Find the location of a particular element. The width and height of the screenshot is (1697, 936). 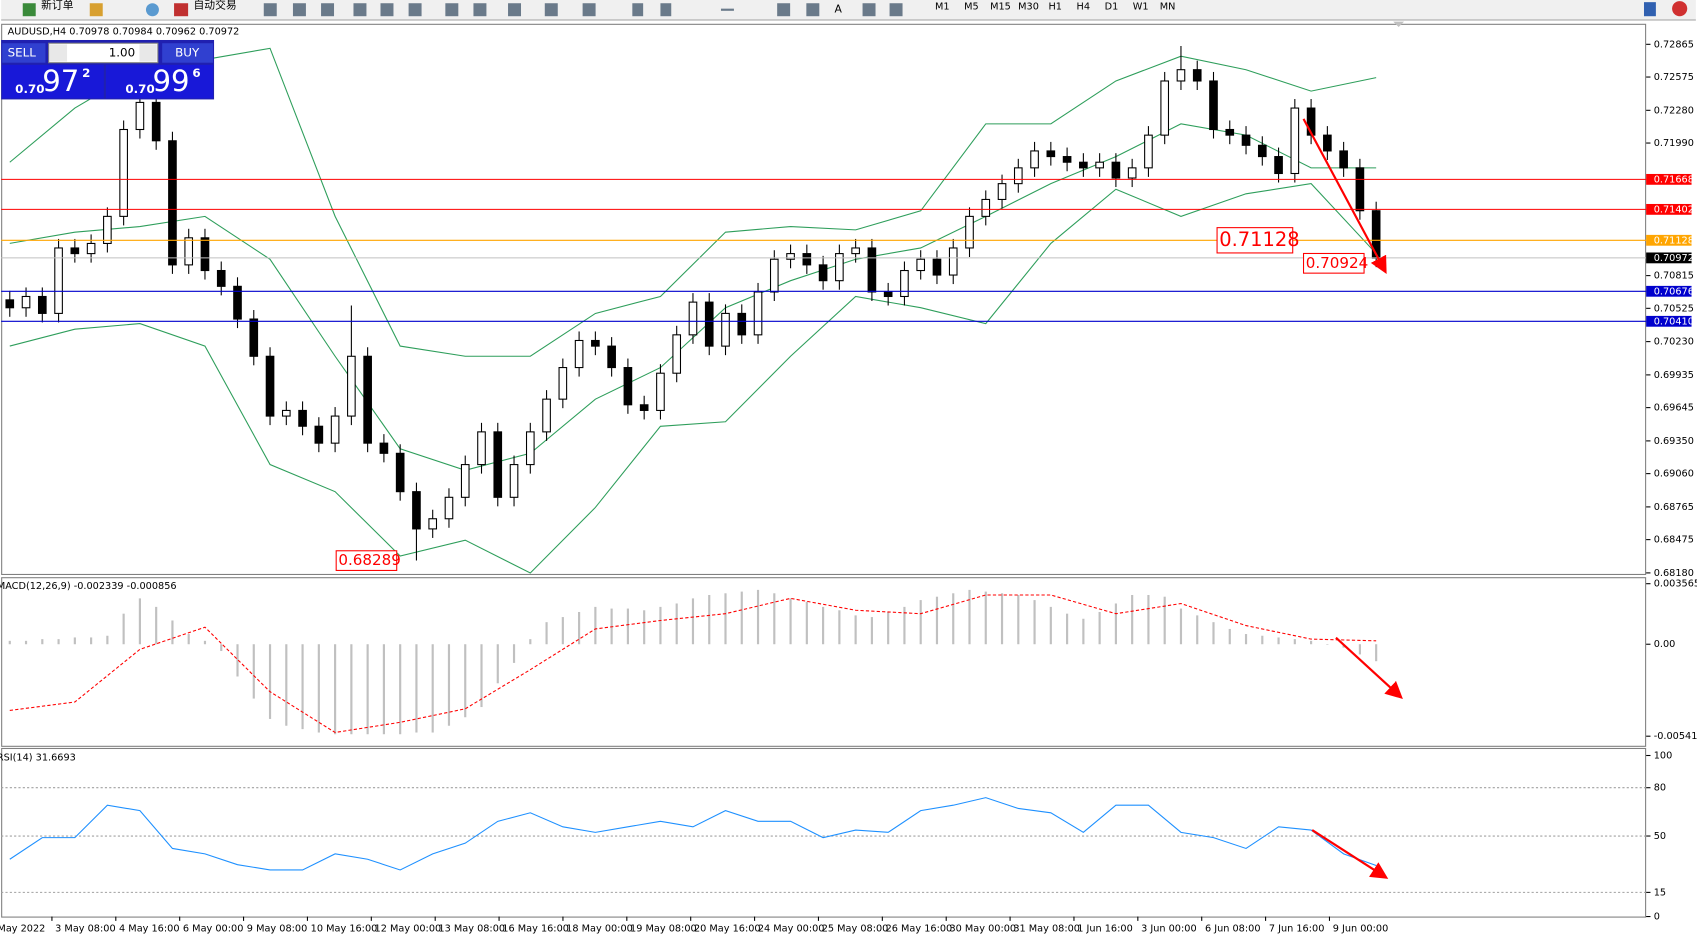

sell-label: SELL is located at coordinates (22, 52).